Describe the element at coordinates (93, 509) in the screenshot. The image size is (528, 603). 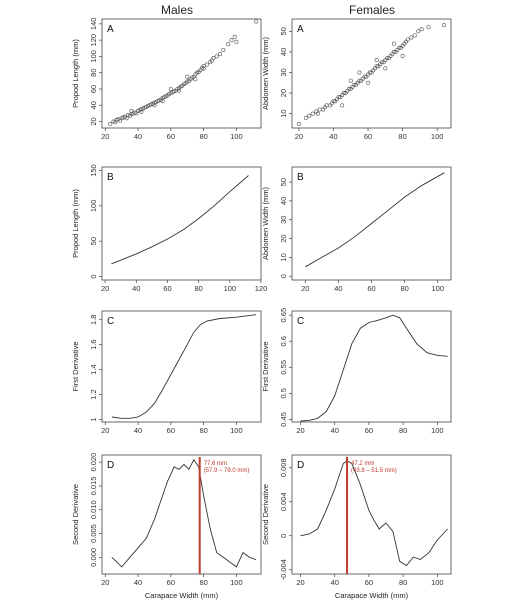
I see `males-D-y-tick-label: 0.010` at that location.